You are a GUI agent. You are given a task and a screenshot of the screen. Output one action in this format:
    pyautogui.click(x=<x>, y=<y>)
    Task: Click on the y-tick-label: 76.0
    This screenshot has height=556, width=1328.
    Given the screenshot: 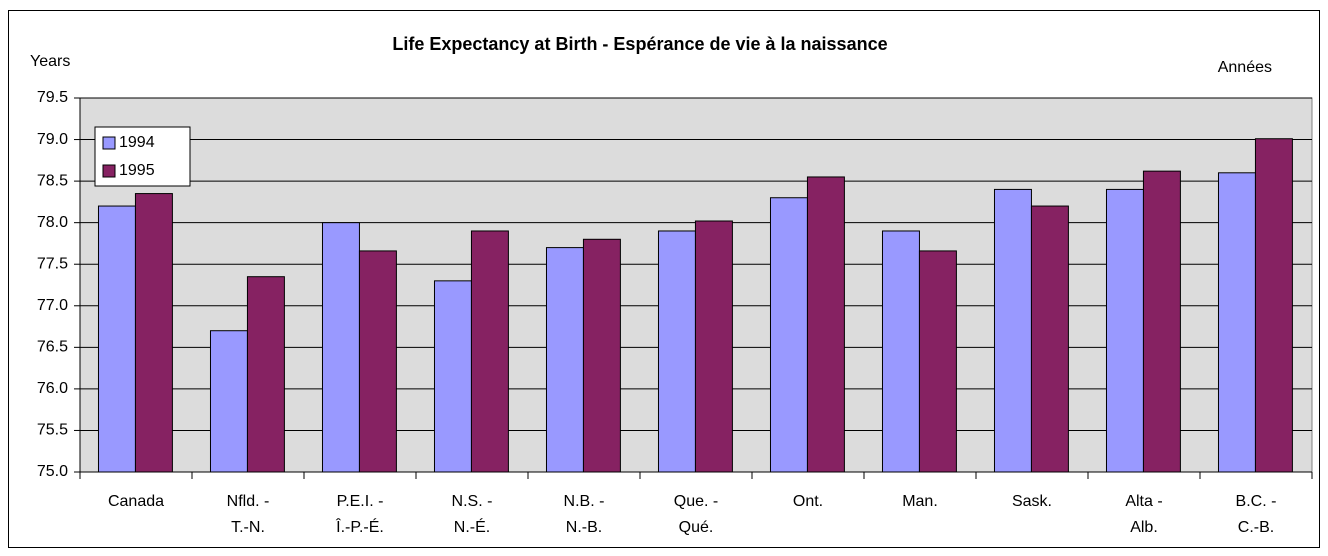 What is the action you would take?
    pyautogui.click(x=52, y=388)
    